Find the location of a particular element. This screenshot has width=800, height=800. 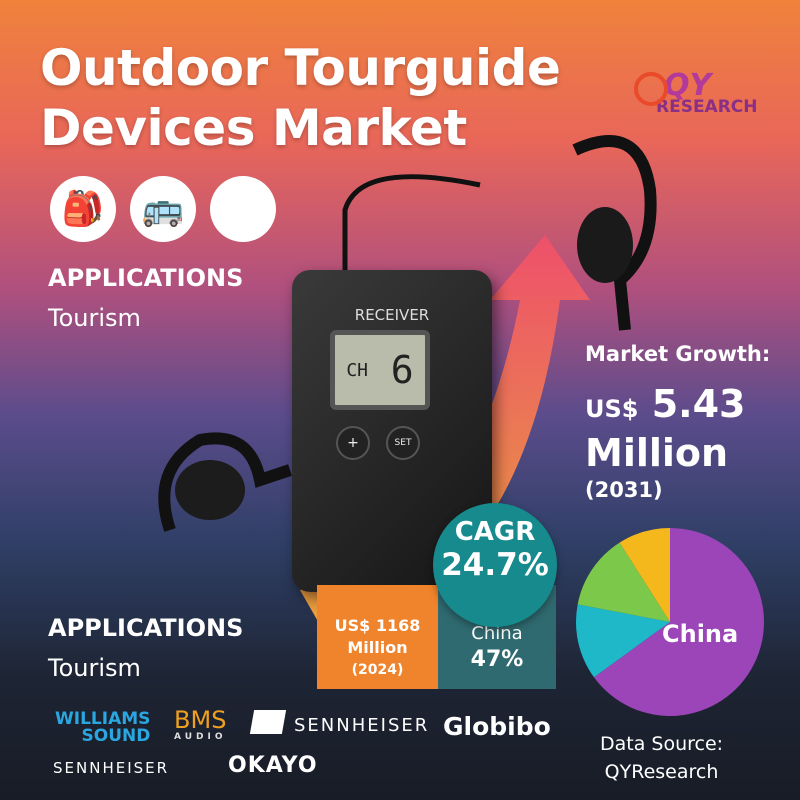

pie-label-china: China is located at coordinates (700, 634).